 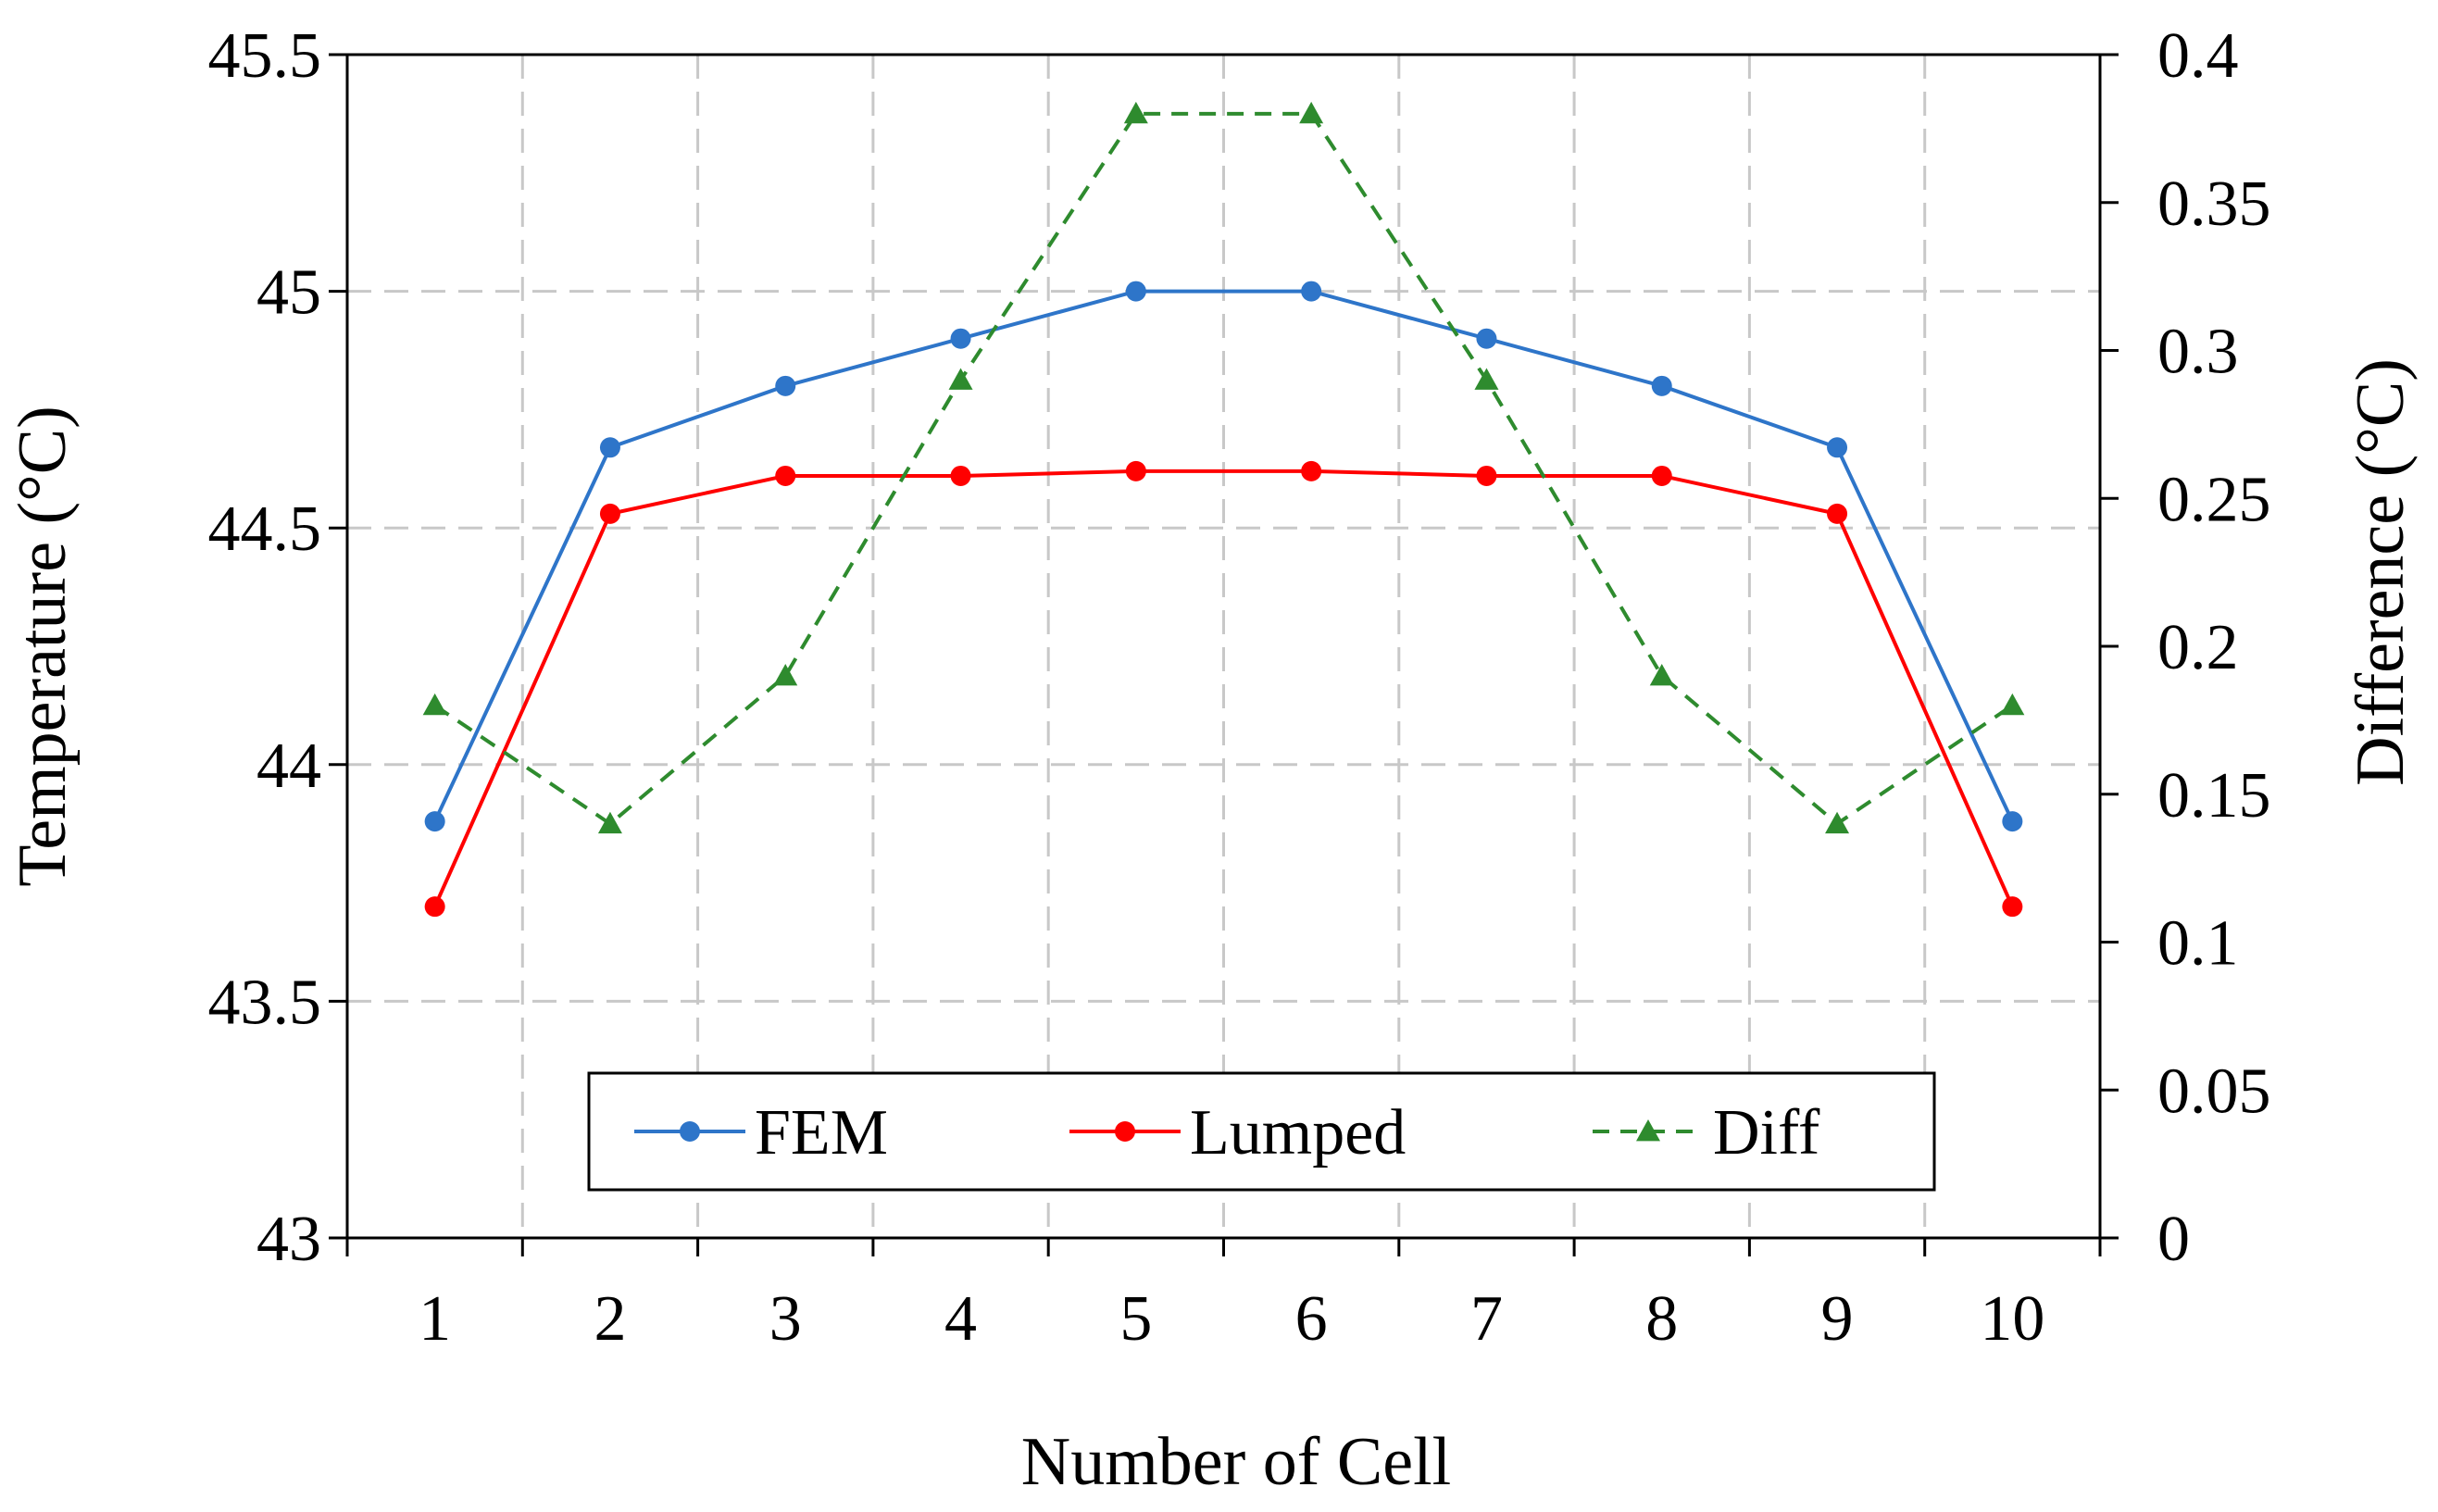 I want to click on x-tick-label: 9, so click(x=1837, y=1319).